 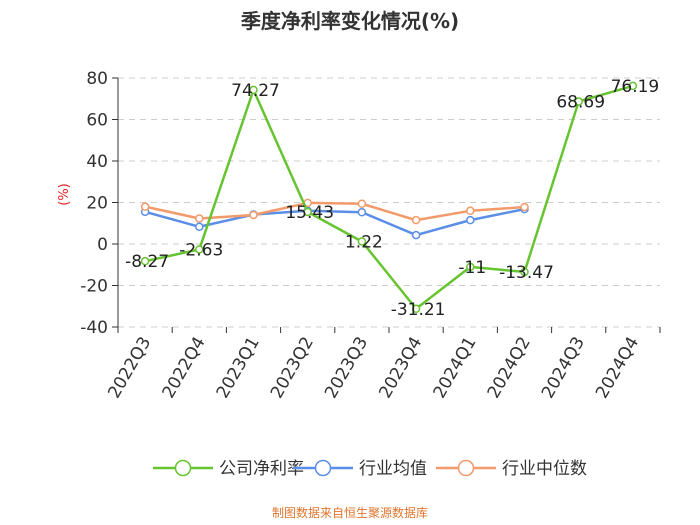 I want to click on chart-title: 季度净利率变化情况(%), so click(x=349, y=21).